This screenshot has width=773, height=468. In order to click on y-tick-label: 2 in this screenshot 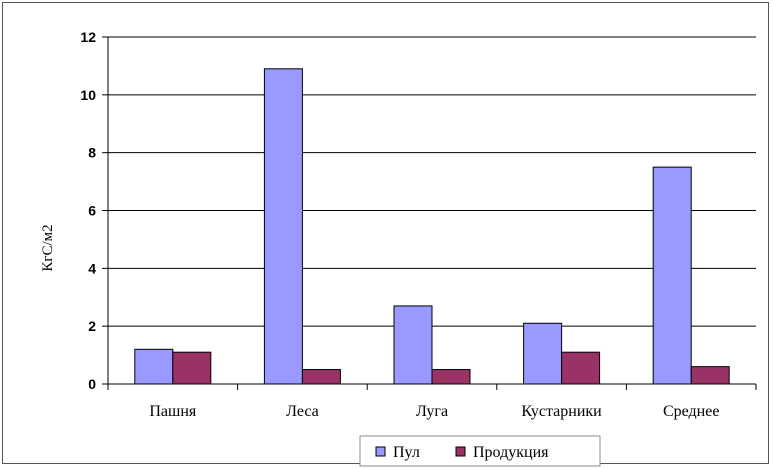, I will do `click(92, 326)`.